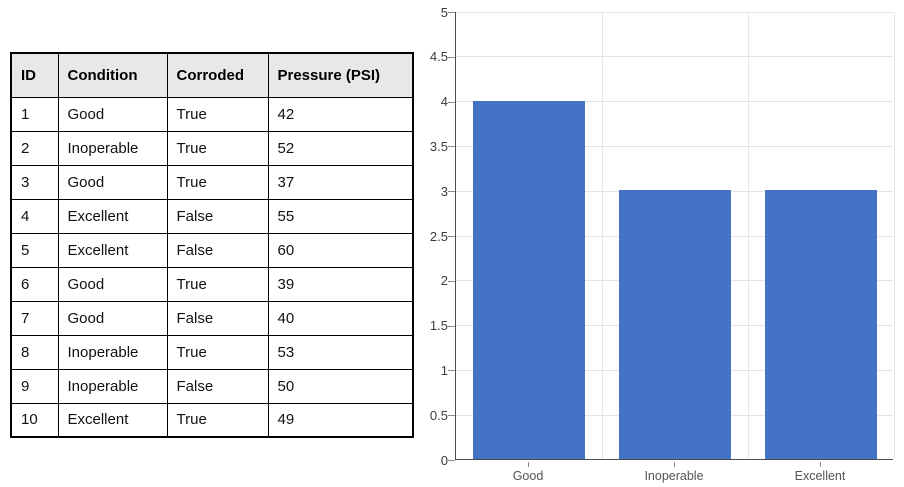  What do you see at coordinates (34, 250) in the screenshot?
I see `cell-id: 5` at bounding box center [34, 250].